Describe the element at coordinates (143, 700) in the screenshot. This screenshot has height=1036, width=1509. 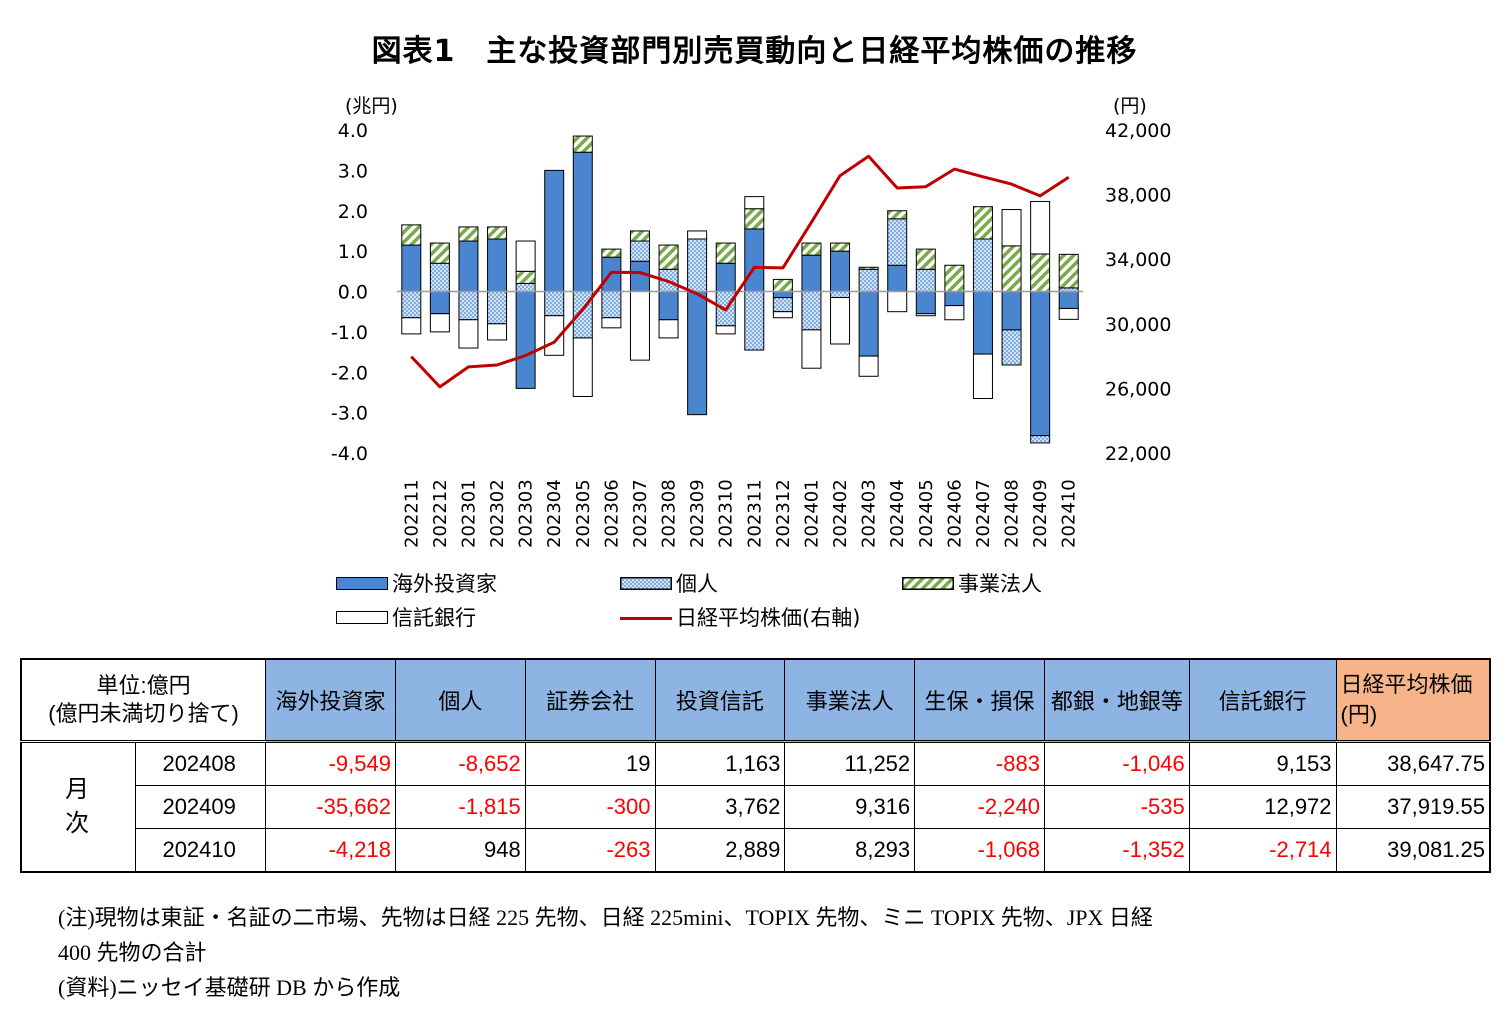
I see `unit-header: 単位:億円 (億円未満切り捨て)` at that location.